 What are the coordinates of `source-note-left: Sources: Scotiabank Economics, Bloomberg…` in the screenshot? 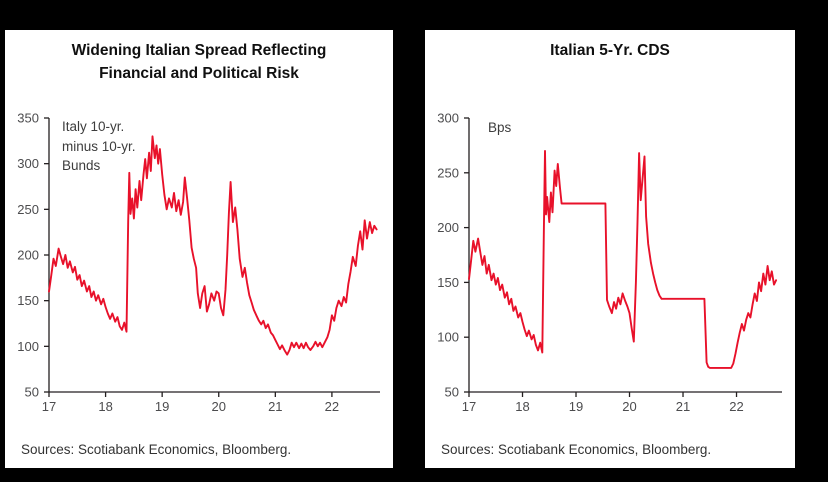 It's located at (156, 449).